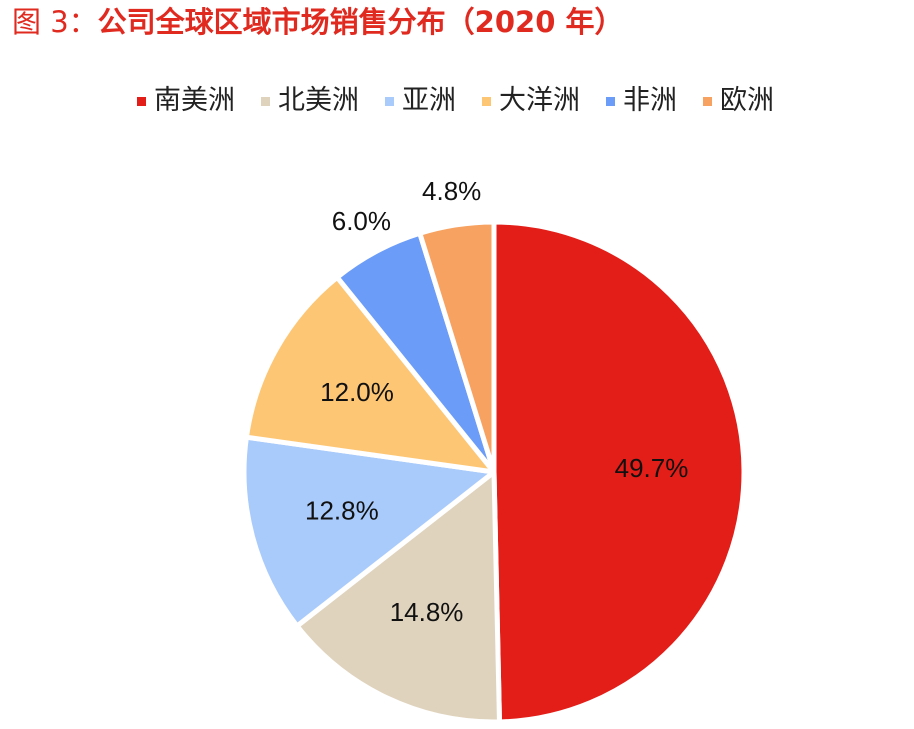 This screenshot has height=729, width=914. I want to click on legend-item: 大洋洲, so click(531, 101).